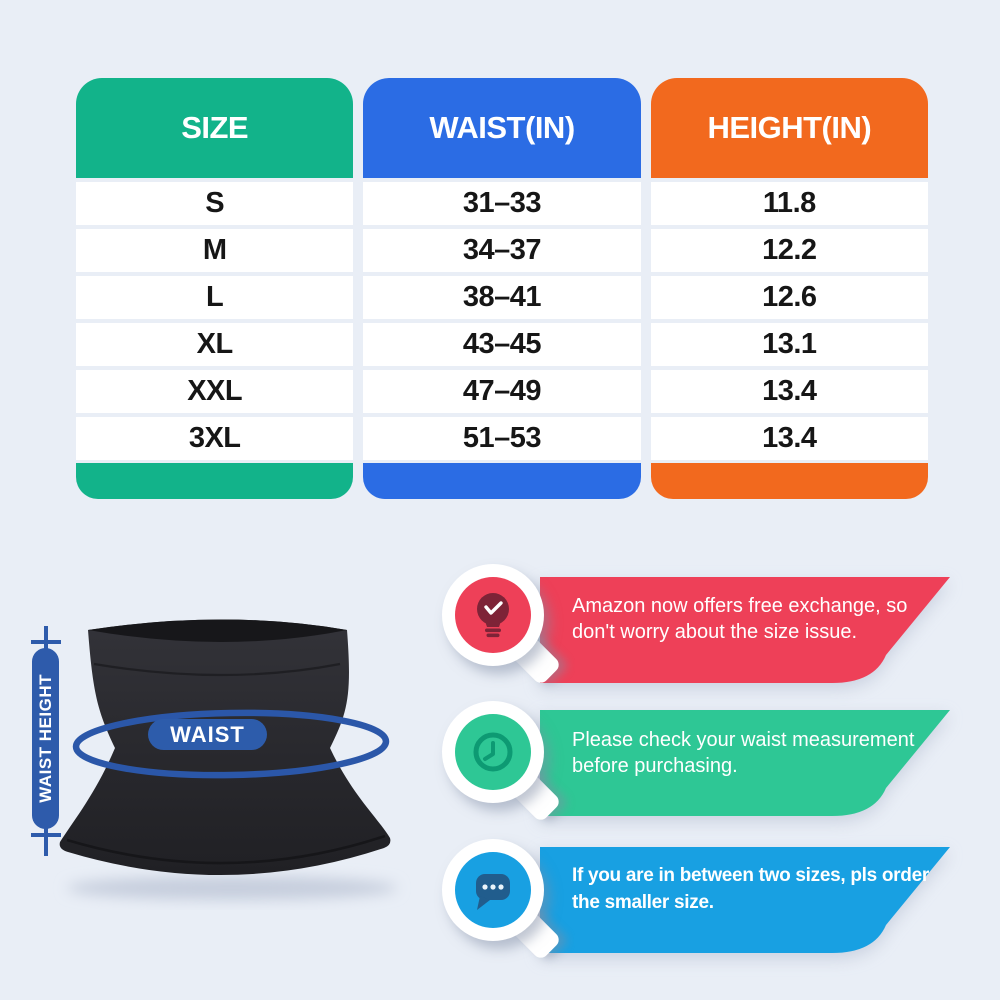  I want to click on table-cell-waist: 51–53, so click(502, 438).